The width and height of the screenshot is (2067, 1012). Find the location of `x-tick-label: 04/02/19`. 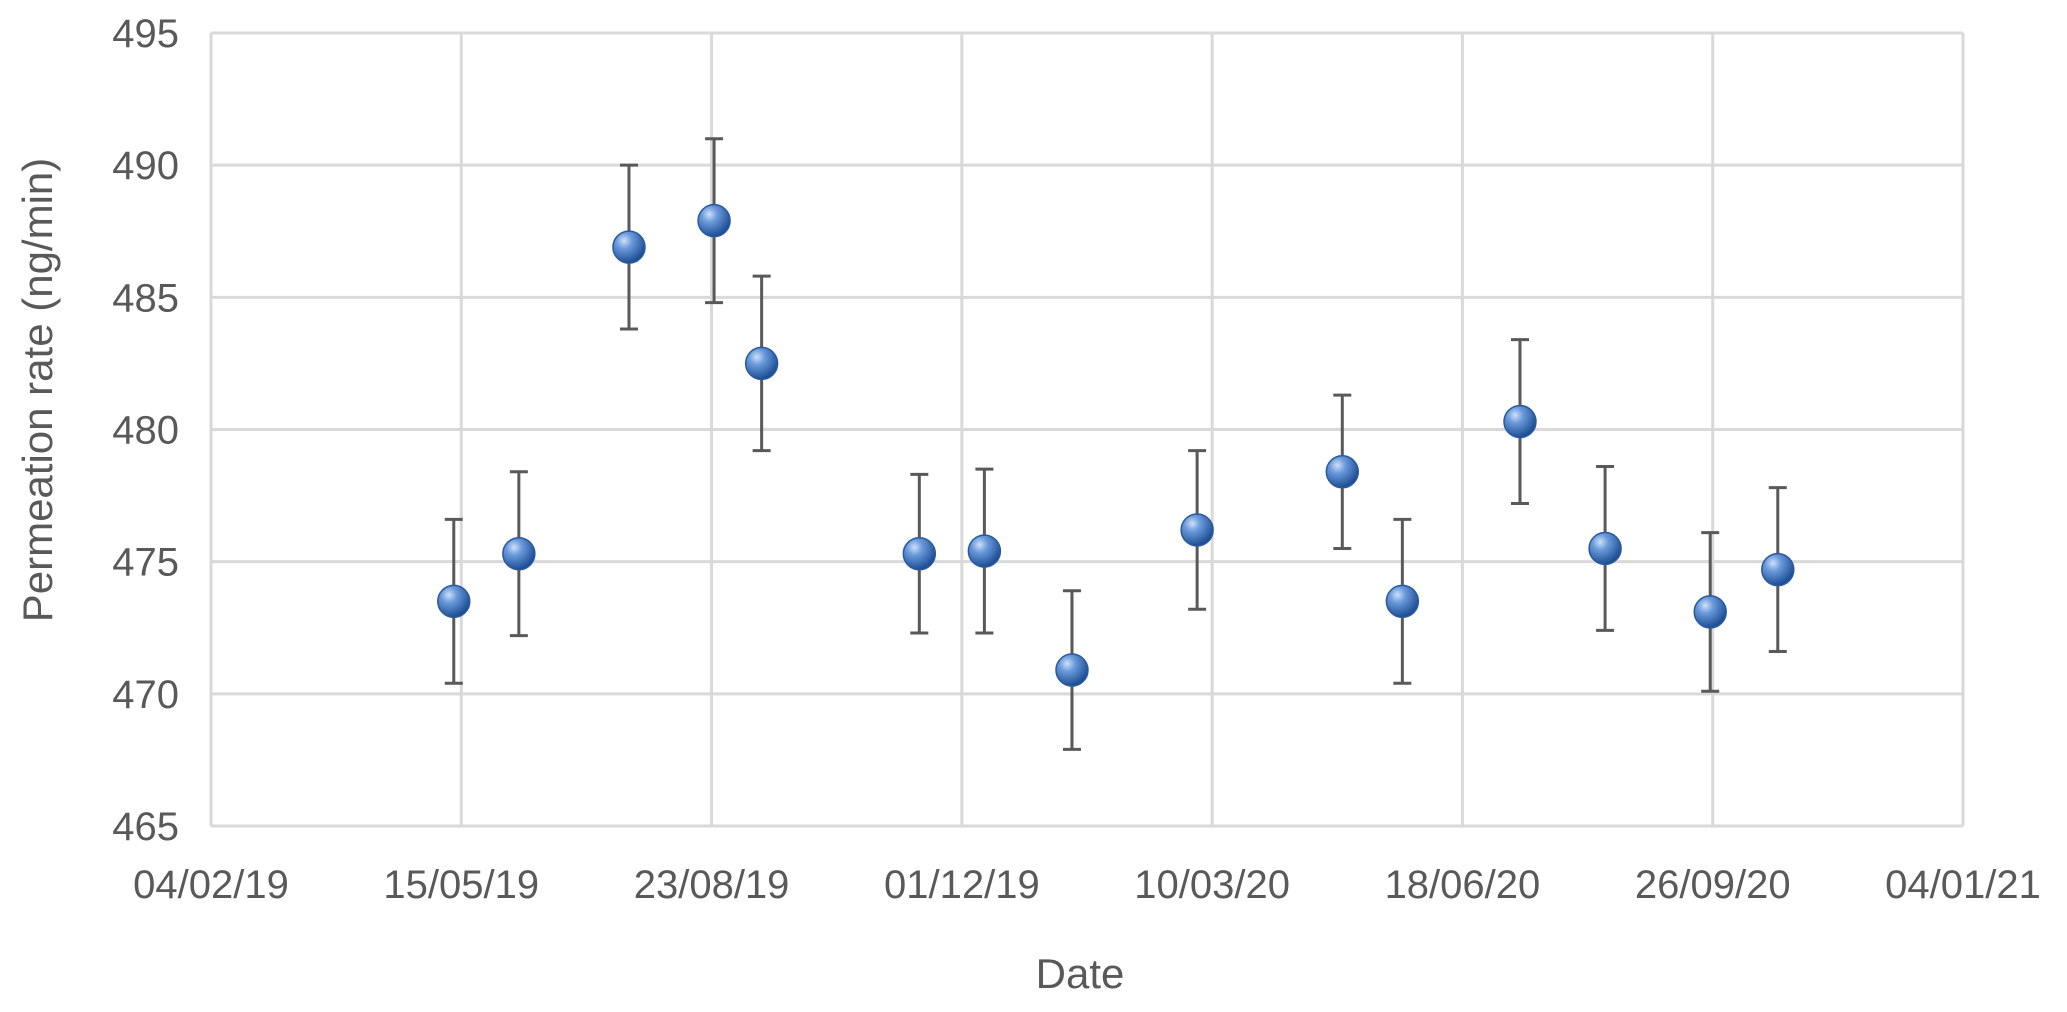

x-tick-label: 04/02/19 is located at coordinates (211, 885).